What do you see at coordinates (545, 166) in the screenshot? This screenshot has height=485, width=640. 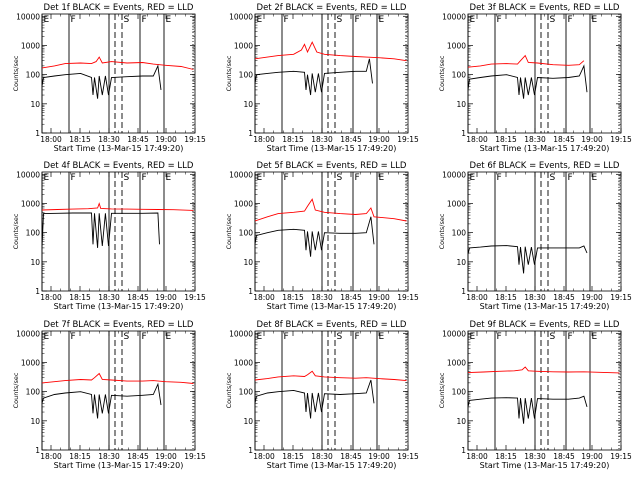 I see `panel-title: Det 6f BLACK = Events, RED = LLD` at bounding box center [545, 166].